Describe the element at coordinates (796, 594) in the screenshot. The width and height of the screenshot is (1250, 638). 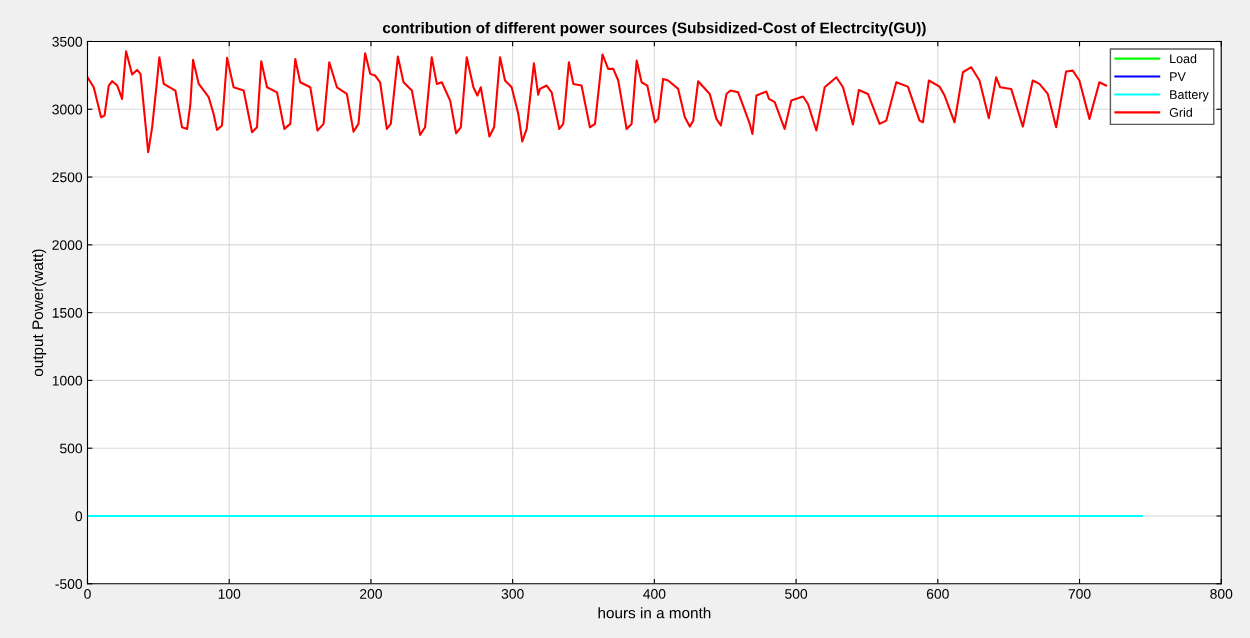
I see `x-tick-label: 500` at that location.